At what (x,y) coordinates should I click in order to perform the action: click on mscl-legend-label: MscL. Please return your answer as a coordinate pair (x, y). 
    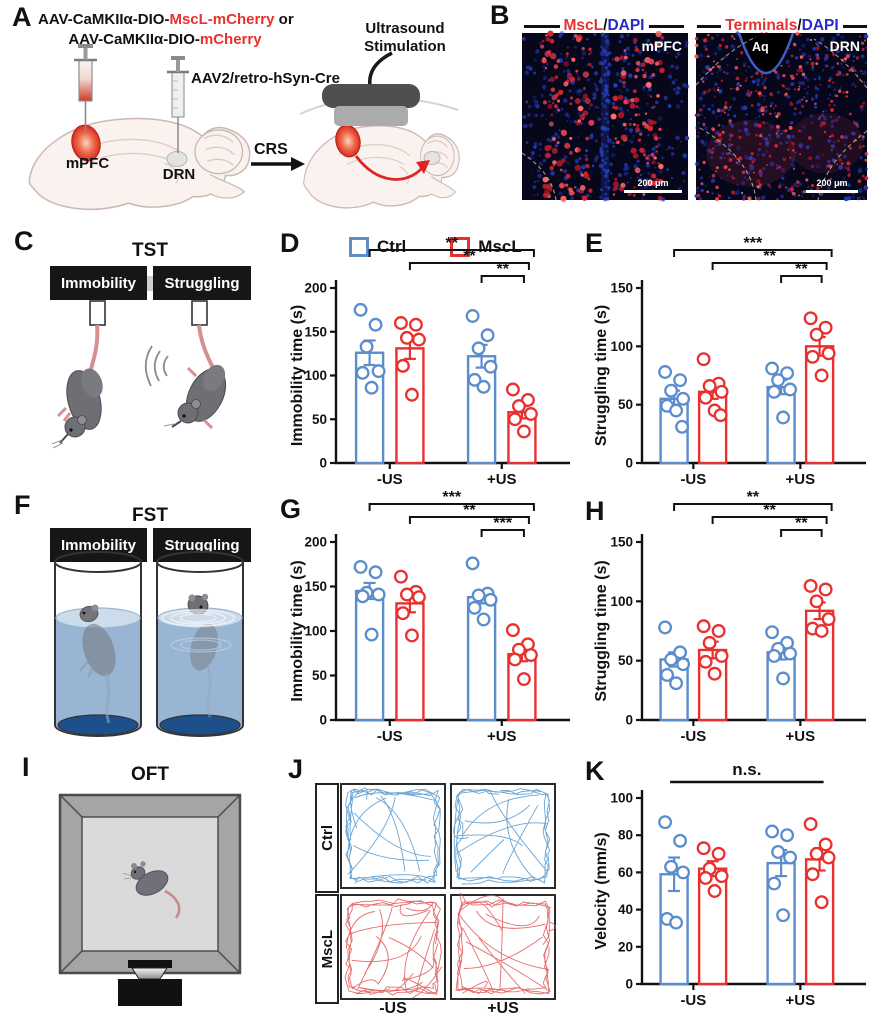
    Looking at the image, I should click on (500, 246).